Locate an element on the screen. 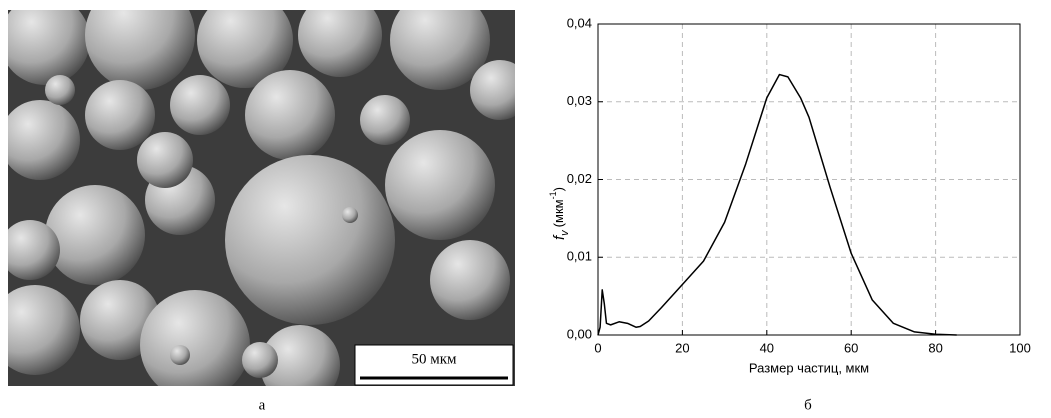  y-label-symbol: f is located at coordinates (559, 237).